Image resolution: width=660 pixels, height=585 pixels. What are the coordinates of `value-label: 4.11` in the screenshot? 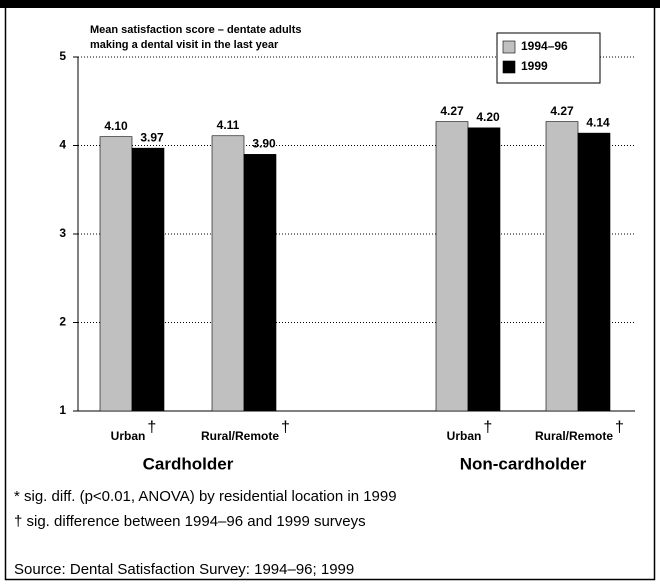 It's located at (228, 125).